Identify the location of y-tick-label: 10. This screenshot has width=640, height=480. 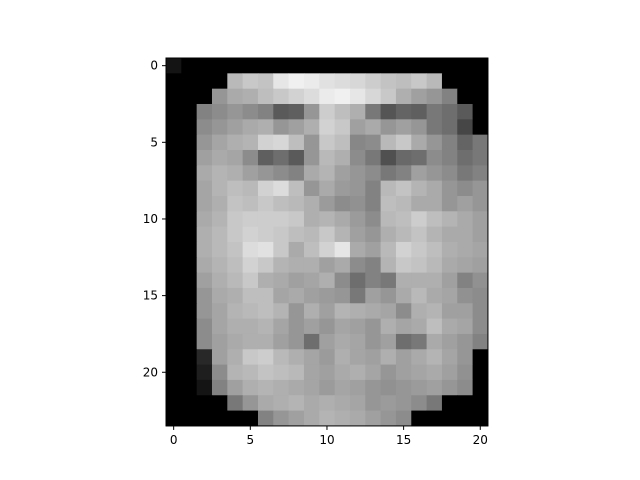
(150, 219).